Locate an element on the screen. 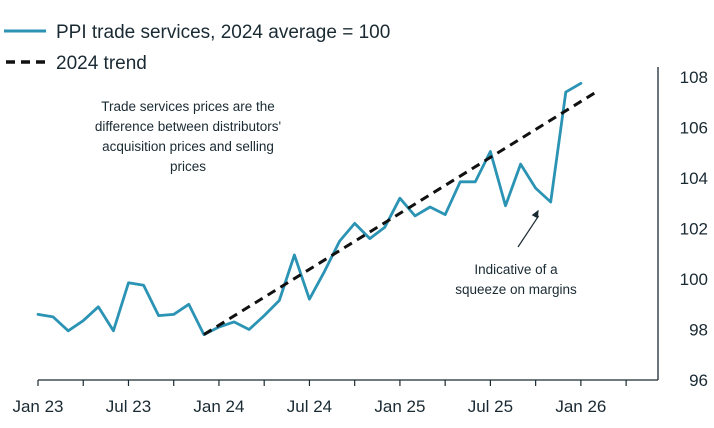 The width and height of the screenshot is (714, 428). annotation-line: acquisition prices and selling is located at coordinates (188, 146).